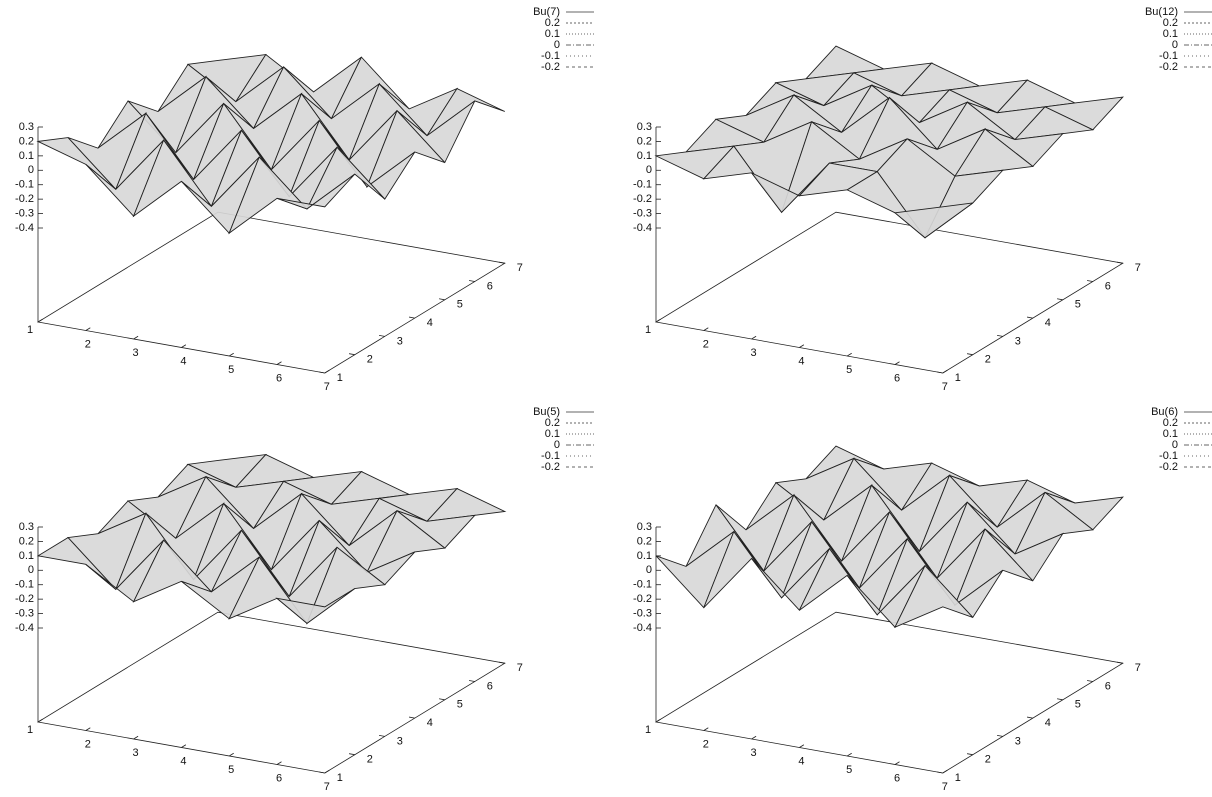 This screenshot has height=797, width=1212. What do you see at coordinates (1161, 12) in the screenshot?
I see `legend-title: Bu(12)` at bounding box center [1161, 12].